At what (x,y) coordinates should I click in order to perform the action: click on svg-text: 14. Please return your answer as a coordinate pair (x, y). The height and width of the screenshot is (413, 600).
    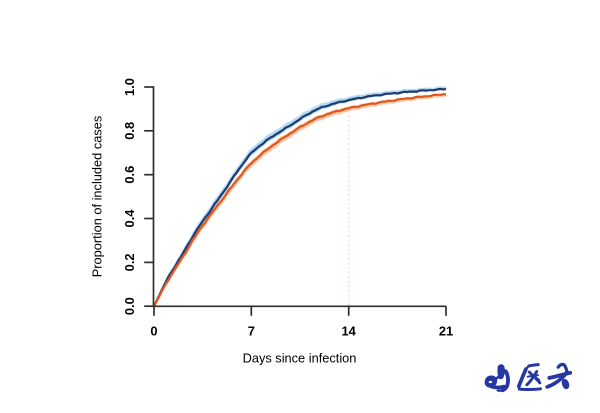
    Looking at the image, I should click on (349, 331).